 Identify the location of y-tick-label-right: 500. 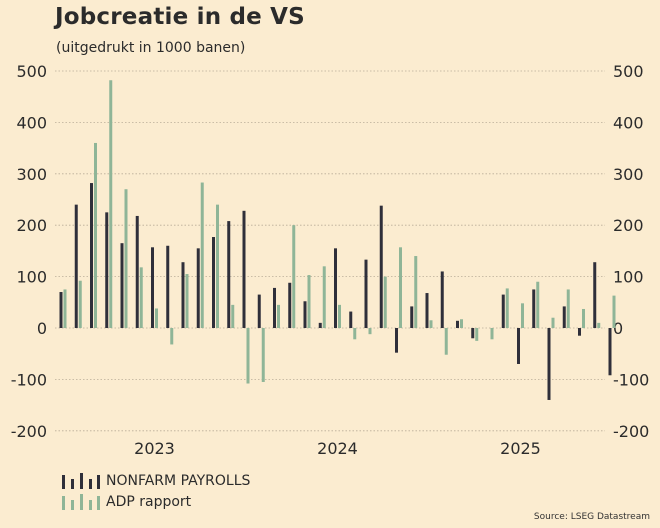
(628, 71).